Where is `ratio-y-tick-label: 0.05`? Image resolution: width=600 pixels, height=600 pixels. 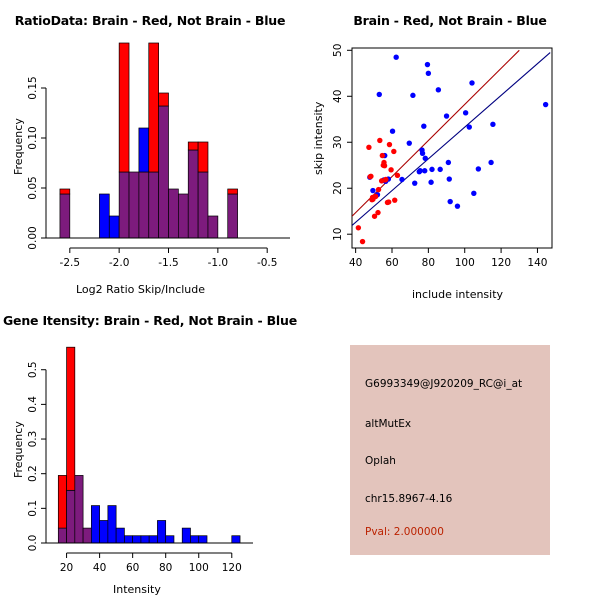 ratio-y-tick-label: 0.05 is located at coordinates (33, 187).